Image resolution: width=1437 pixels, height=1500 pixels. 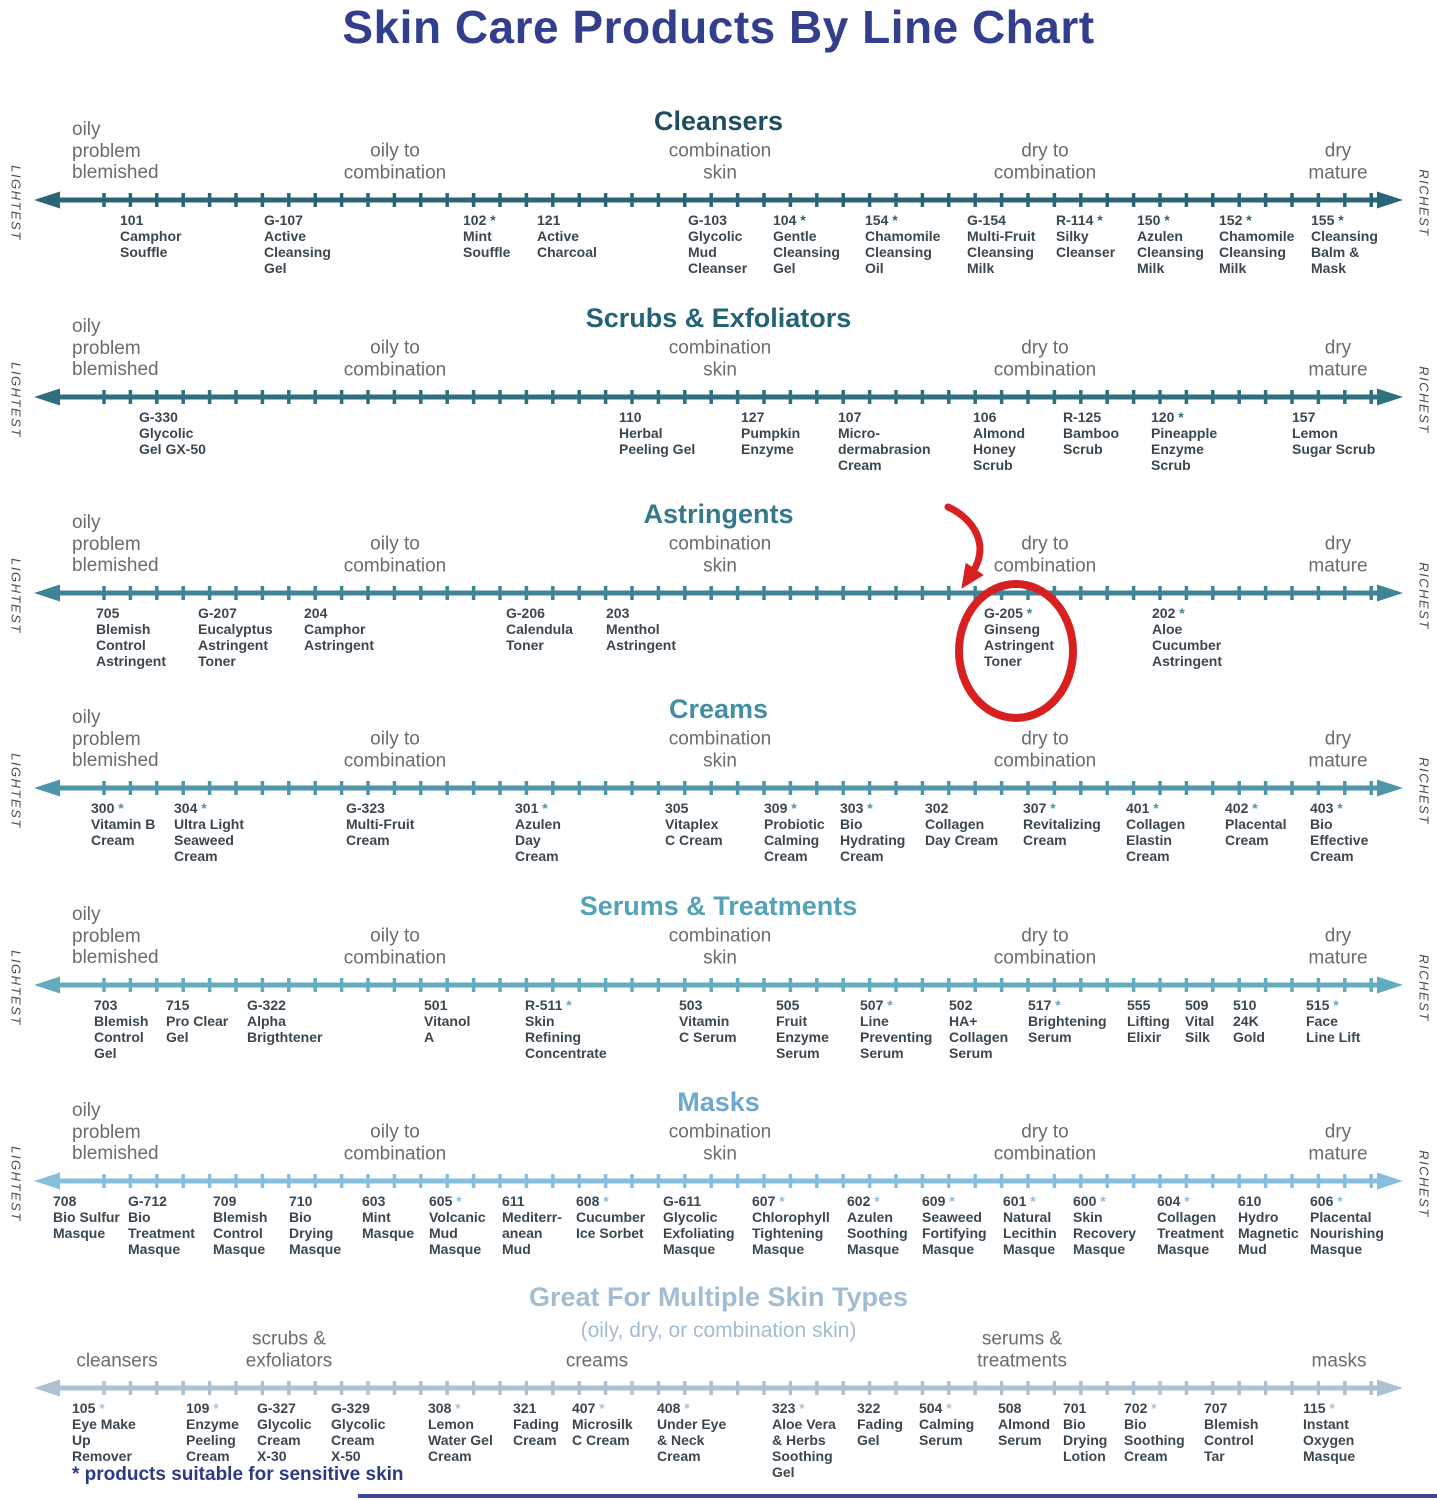 I want to click on product-510: 510 24K Gold, so click(x=1249, y=1021).